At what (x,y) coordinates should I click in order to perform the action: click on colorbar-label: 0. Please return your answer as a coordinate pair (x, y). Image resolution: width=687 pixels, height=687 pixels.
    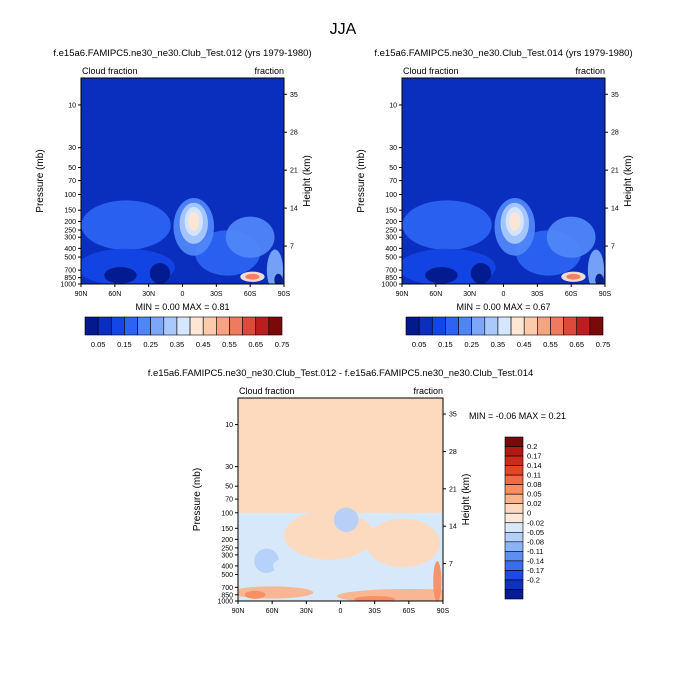
    Looking at the image, I should click on (529, 513).